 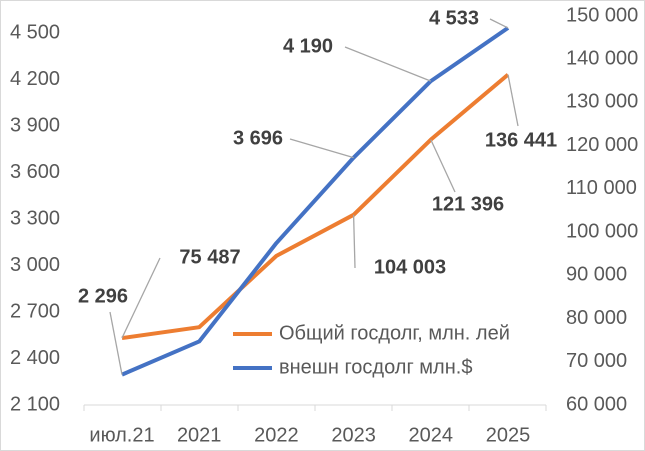 What do you see at coordinates (602, 145) in the screenshot?
I see `y2-tick-label: 120 000` at bounding box center [602, 145].